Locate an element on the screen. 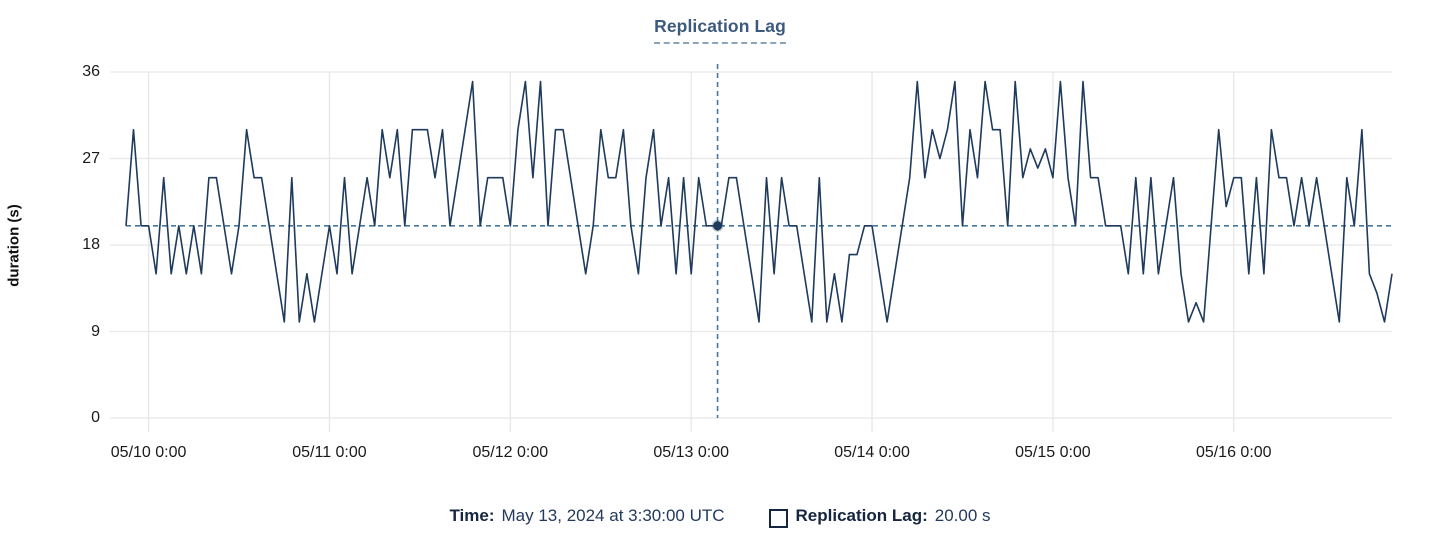 This screenshot has height=556, width=1440. y-tick-label: 18 is located at coordinates (91, 244).